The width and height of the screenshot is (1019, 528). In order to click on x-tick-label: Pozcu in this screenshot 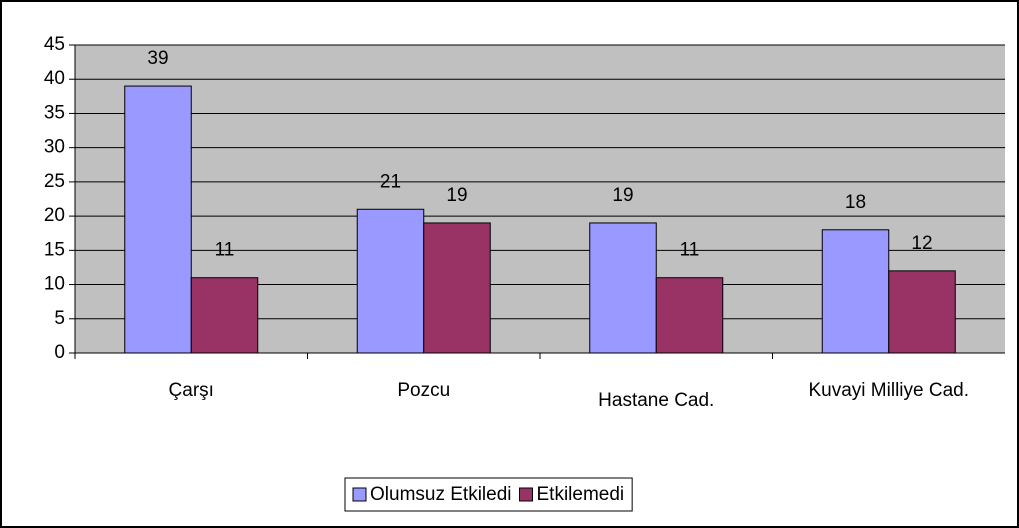, I will do `click(424, 390)`.